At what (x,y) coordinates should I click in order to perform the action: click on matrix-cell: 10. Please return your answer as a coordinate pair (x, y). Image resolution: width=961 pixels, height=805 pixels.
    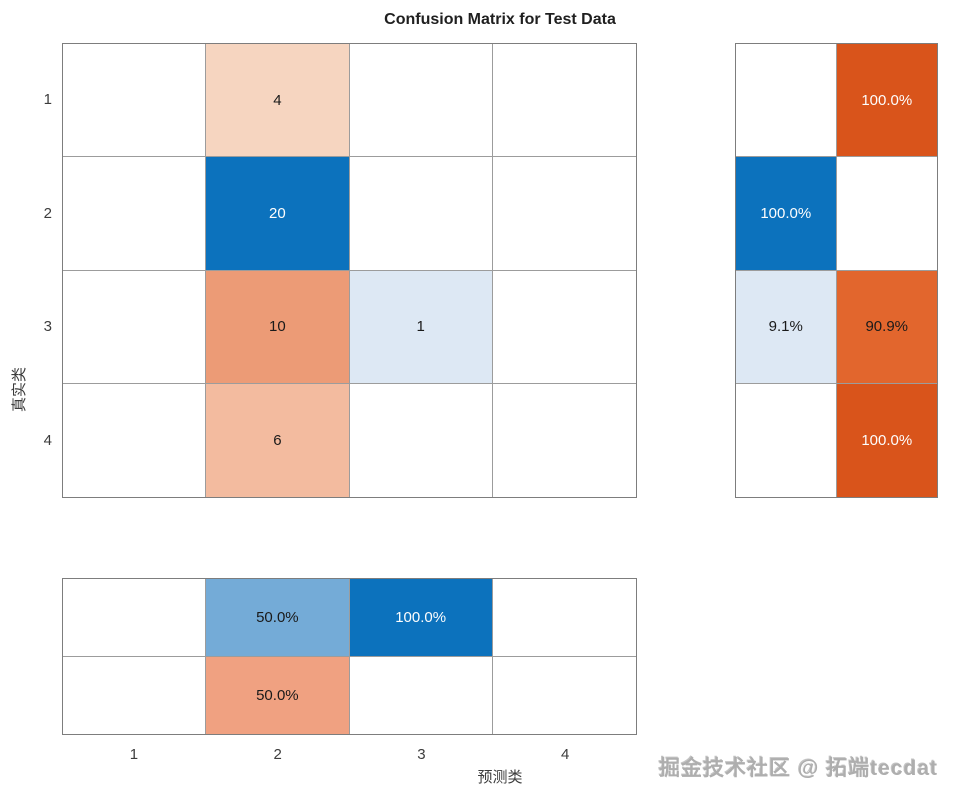
    Looking at the image, I should click on (278, 327).